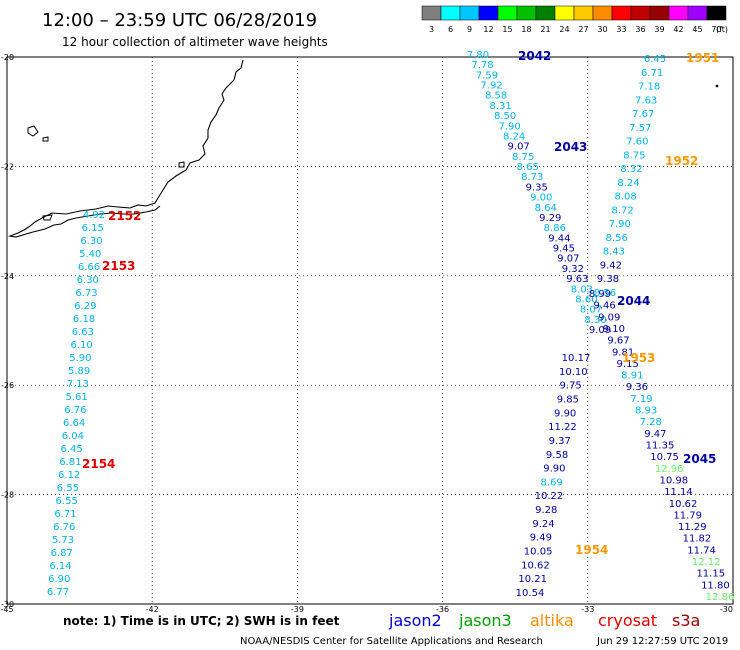 The height and width of the screenshot is (650, 740). What do you see at coordinates (564, 29) in the screenshot?
I see `legend-label: 24` at bounding box center [564, 29].